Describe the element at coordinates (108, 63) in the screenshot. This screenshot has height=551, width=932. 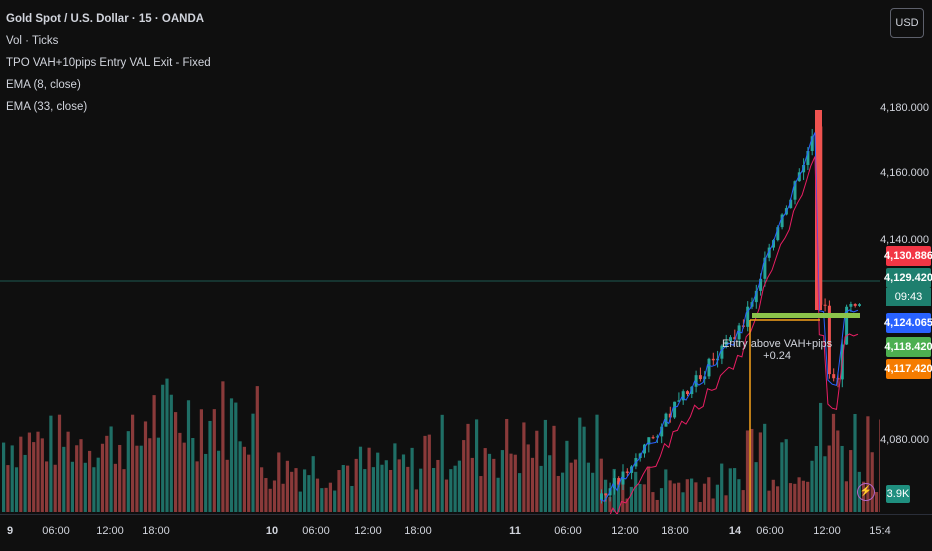
I see `legend-tpo: TPO VAH+10pips Entry VAL Exit - Fixed` at that location.